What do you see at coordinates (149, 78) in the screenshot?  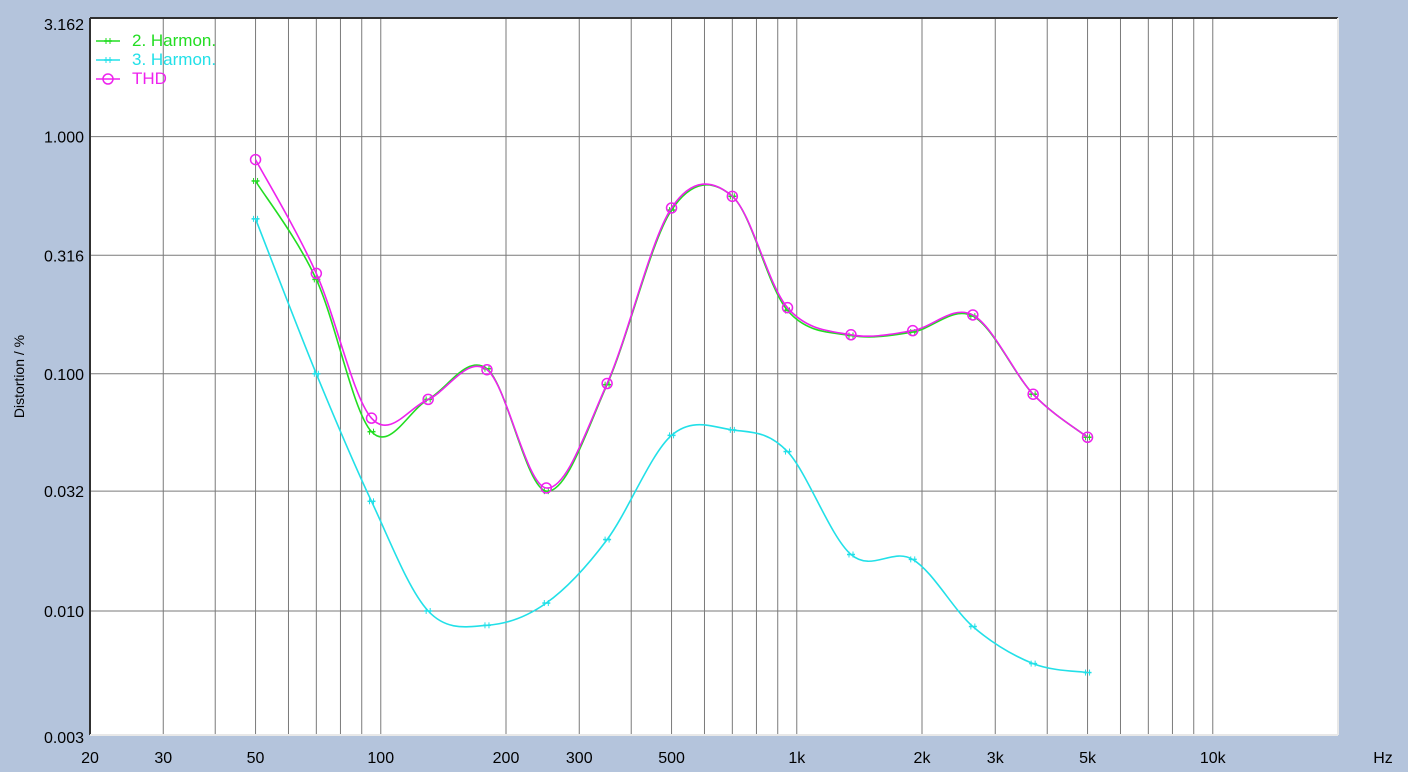 I see `legend-label: THD` at bounding box center [149, 78].